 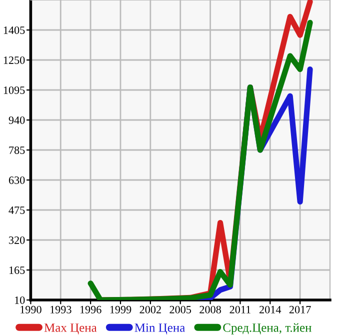 What do you see at coordinates (70, 329) in the screenshot?
I see `legend-label: Max Цена` at bounding box center [70, 329].